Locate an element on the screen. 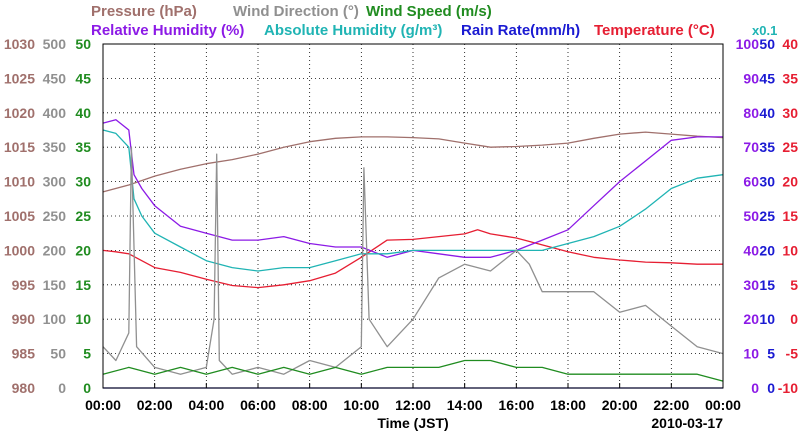 The width and height of the screenshot is (800, 434). tick-label-wind_speed: 50 is located at coordinates (83, 44).